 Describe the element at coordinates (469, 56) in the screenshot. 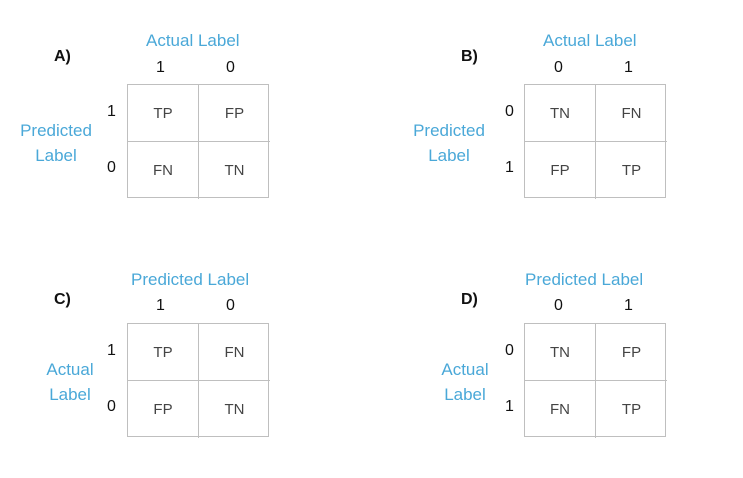

I see `panel-letter: B)` at that location.